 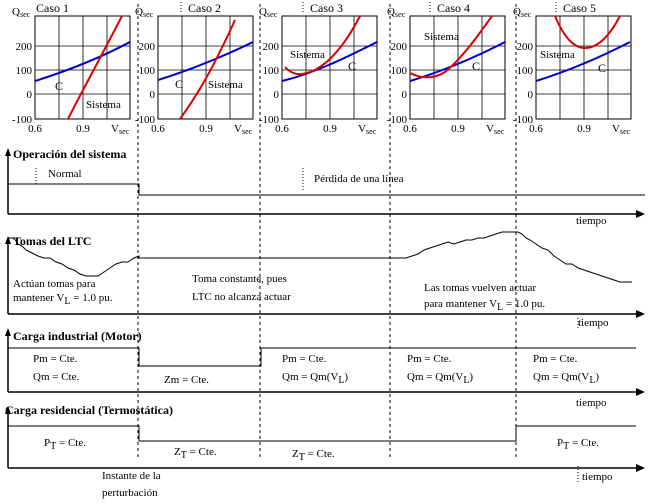 What do you see at coordinates (131, 484) in the screenshot?
I see `footer-note: Instante de la perturbación` at bounding box center [131, 484].